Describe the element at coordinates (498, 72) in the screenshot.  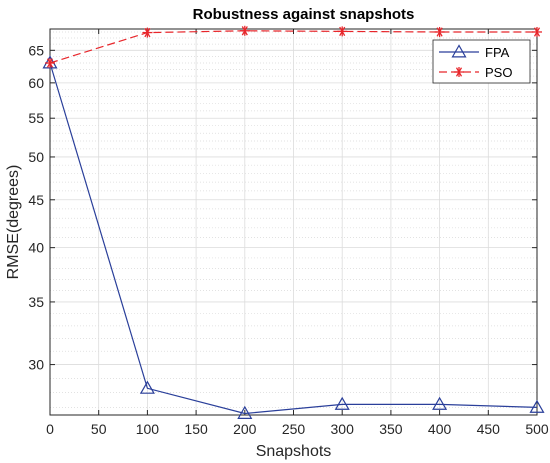
I see `legend-label: PSO` at that location.